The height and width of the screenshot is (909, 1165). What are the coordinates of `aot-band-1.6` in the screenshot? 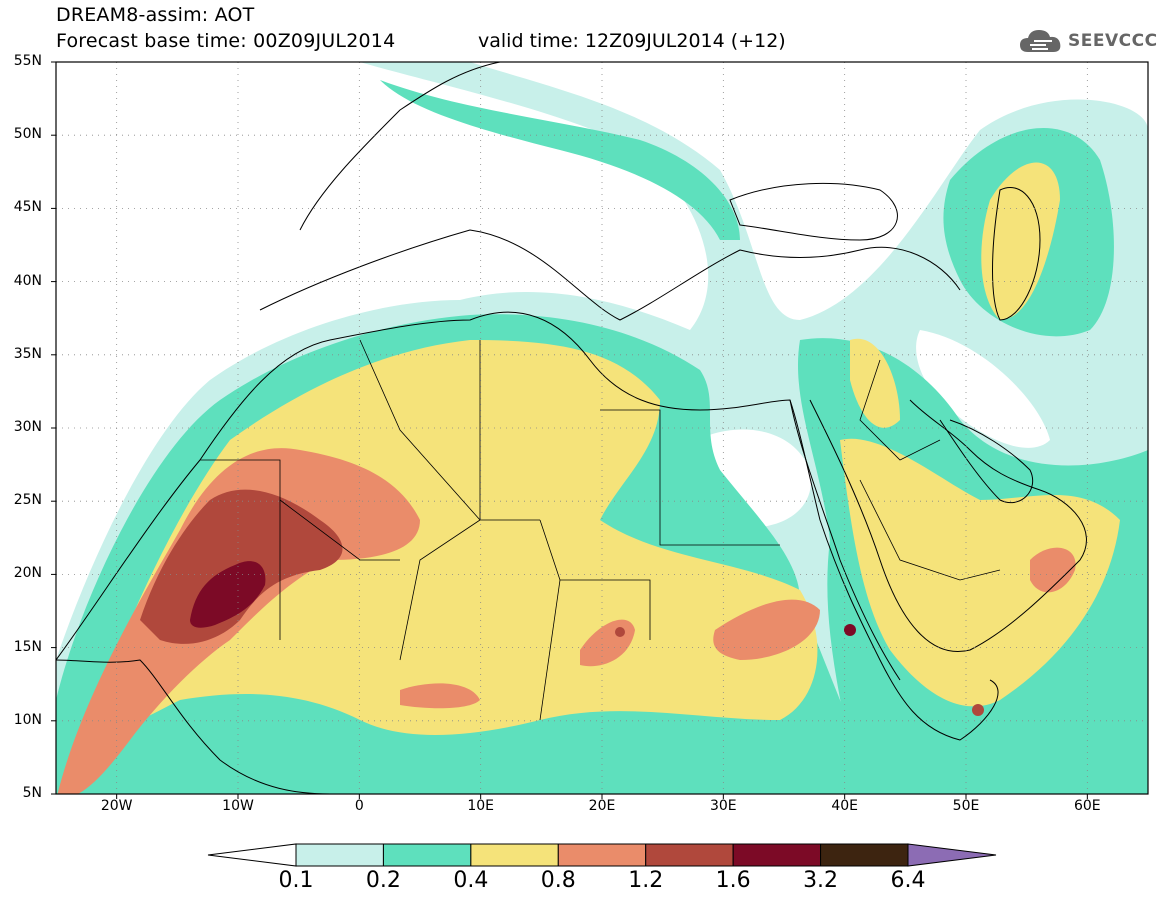 It's located at (228, 594).